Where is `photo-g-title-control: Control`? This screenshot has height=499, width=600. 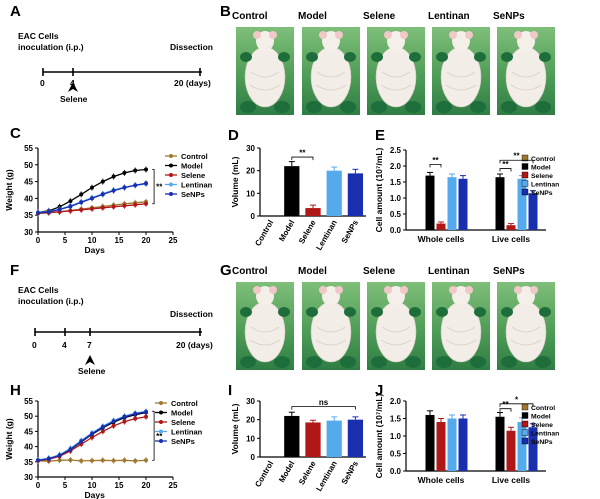
photo-g-title-control: Control is located at coordinates (250, 271).